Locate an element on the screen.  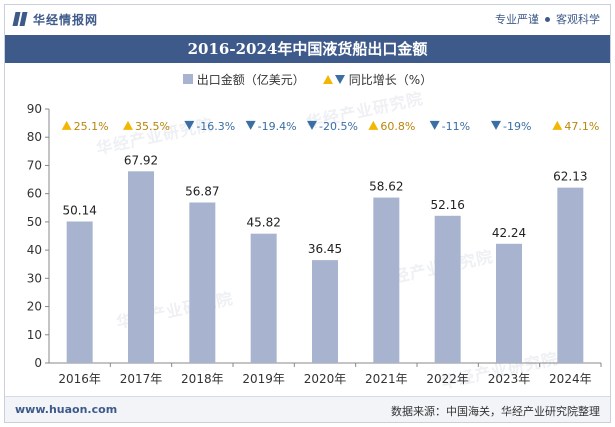
chart-title: 2016-2024年中国液货船出口金额 is located at coordinates (307, 49).